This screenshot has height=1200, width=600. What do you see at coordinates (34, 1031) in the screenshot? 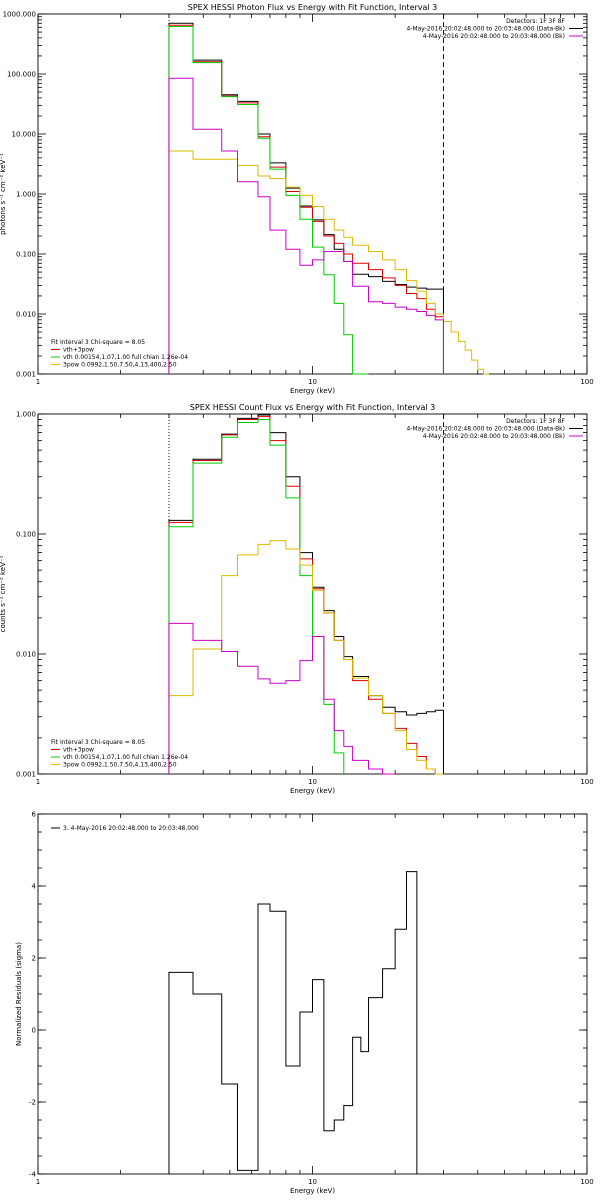
I see `y-tick-label: 0` at bounding box center [34, 1031].